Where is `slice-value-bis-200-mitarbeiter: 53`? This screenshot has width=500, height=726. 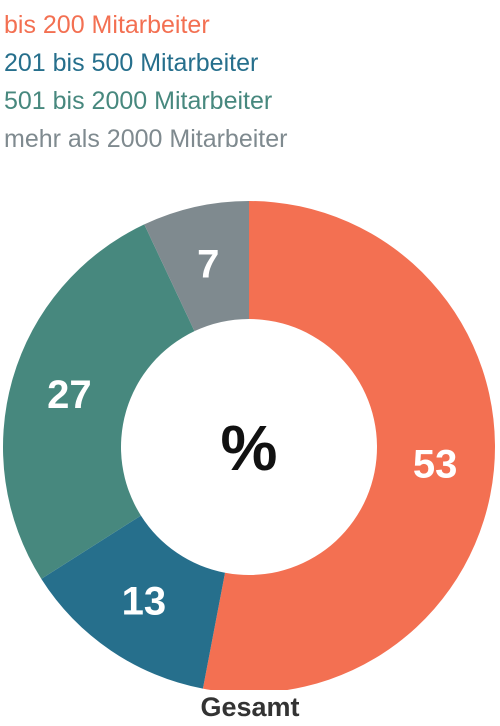 slice-value-bis-200-mitarbeiter: 53 is located at coordinates (435, 465).